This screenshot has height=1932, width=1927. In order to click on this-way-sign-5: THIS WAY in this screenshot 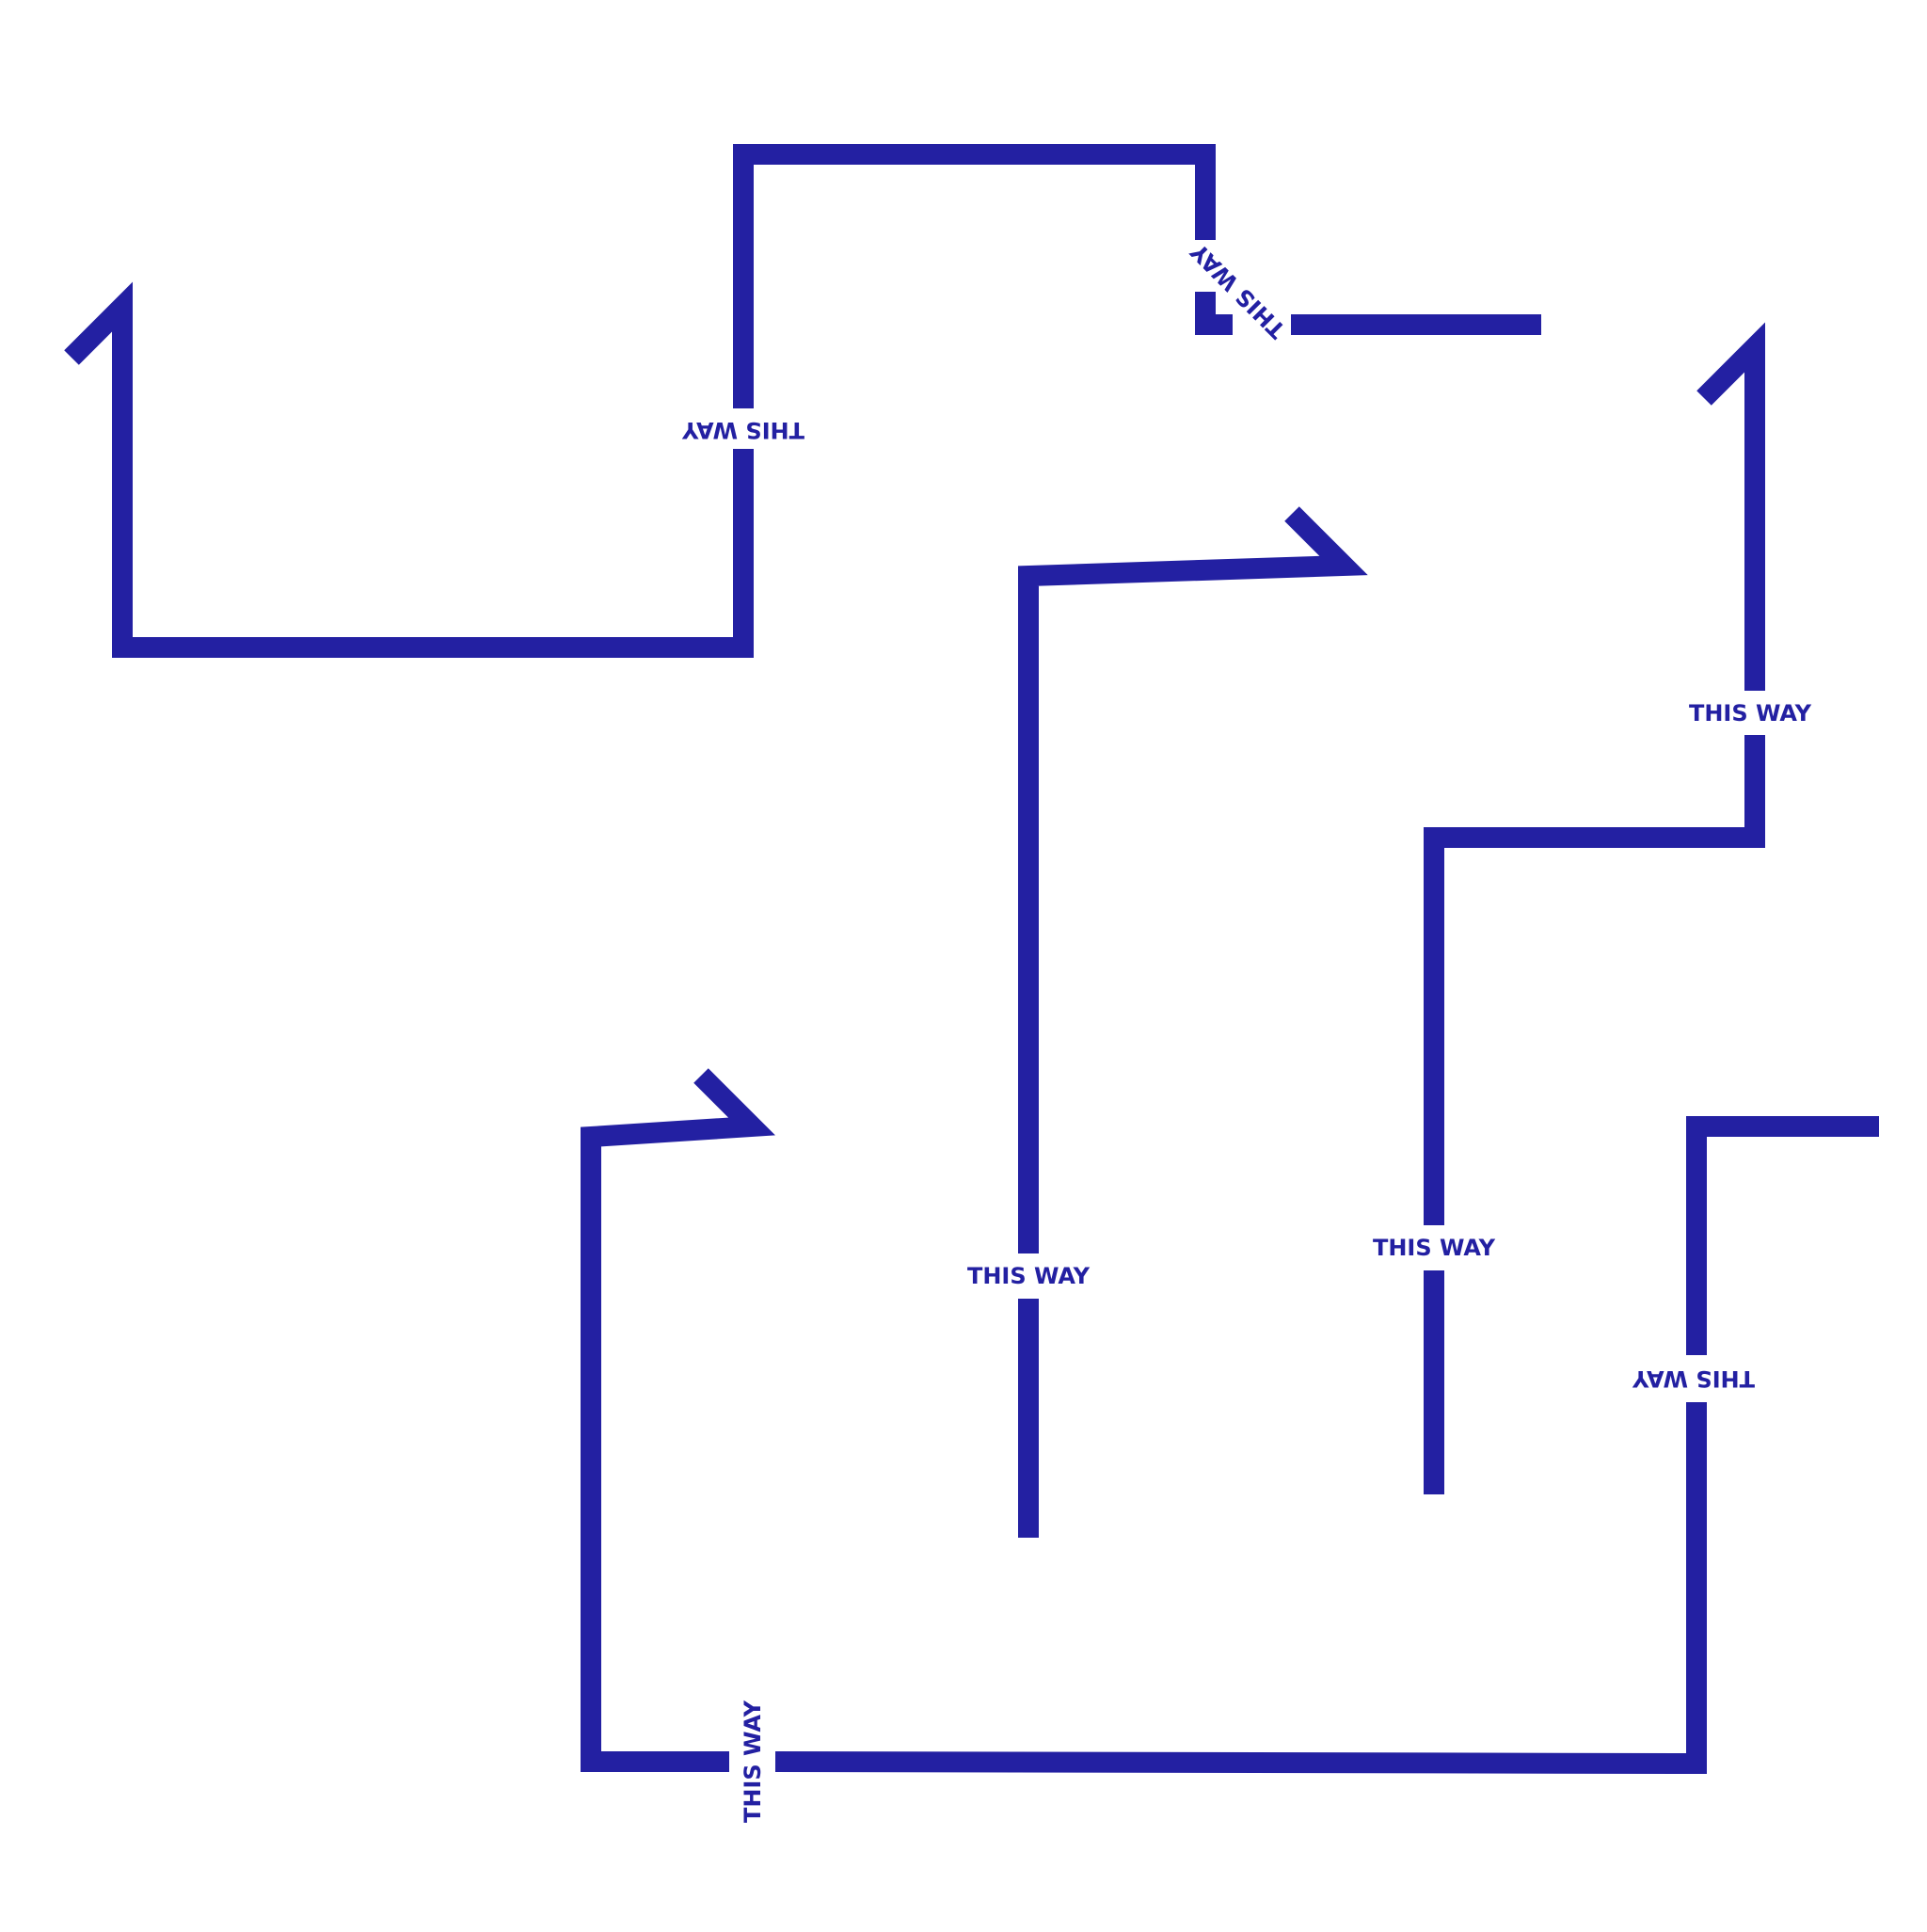, I will do `click(1434, 1248)`.